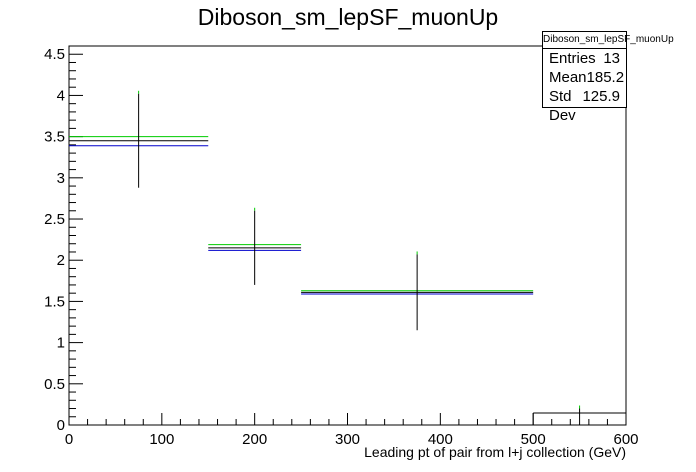 The width and height of the screenshot is (696, 472). What do you see at coordinates (61, 260) in the screenshot?
I see `y-tick-label: 2` at bounding box center [61, 260].